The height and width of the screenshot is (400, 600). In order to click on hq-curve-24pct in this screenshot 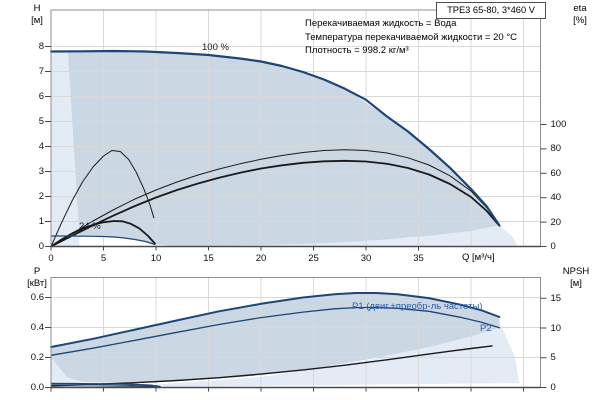, I will do `click(103, 240)`.